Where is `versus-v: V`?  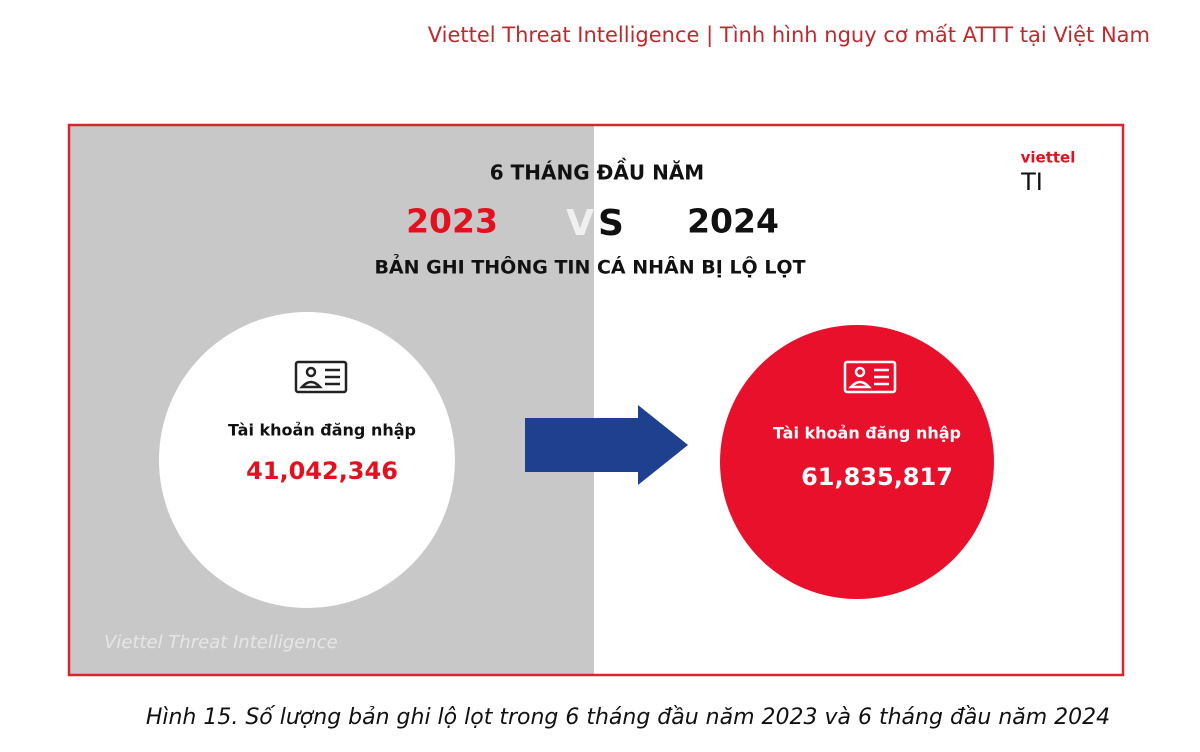
versus-v: V is located at coordinates (580, 223).